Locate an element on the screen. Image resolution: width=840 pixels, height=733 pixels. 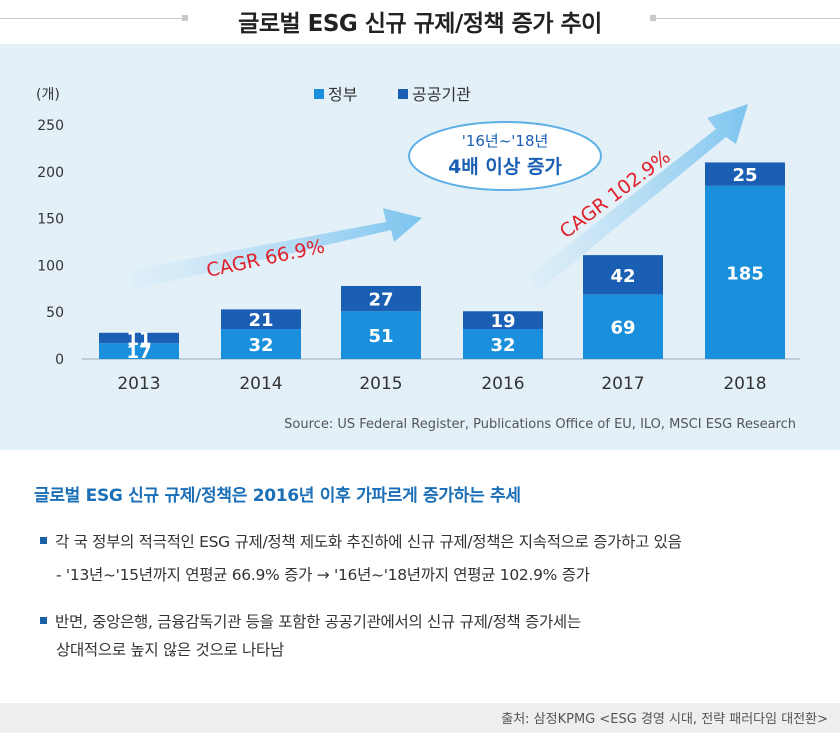
y-tick-label: 150 is located at coordinates (50, 220).